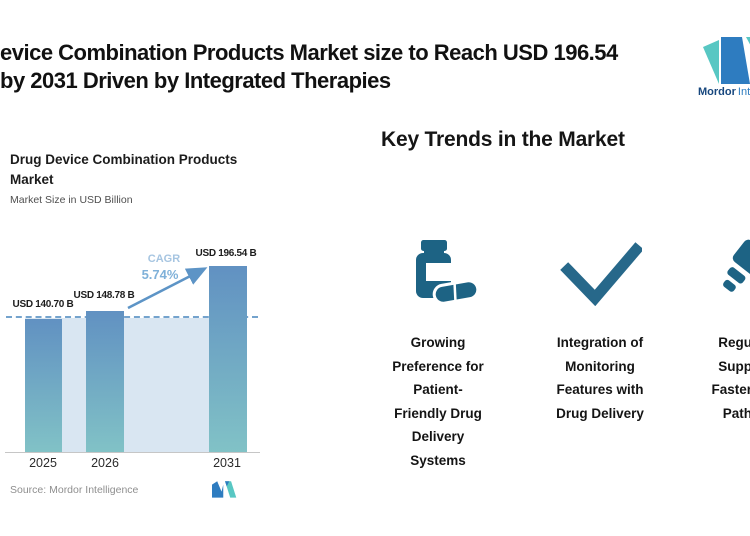  Describe the element at coordinates (195, 80) in the screenshot. I see `page-title-line2: by 2031 Driven by Integrated Therapies` at that location.